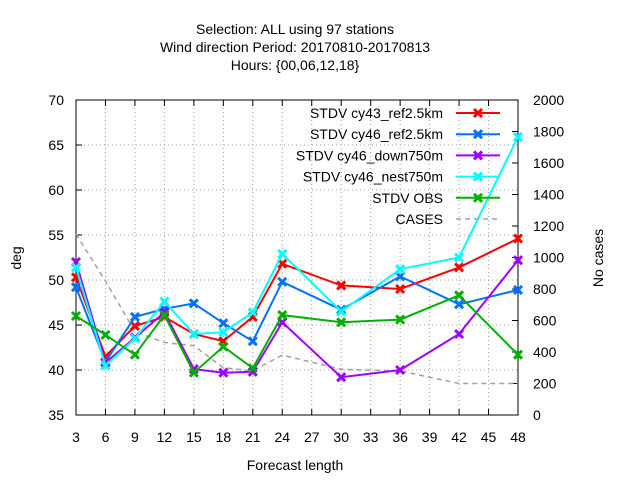 This screenshot has height=480, width=640. Describe the element at coordinates (56, 415) in the screenshot. I see `y-tick-label: 35` at that location.